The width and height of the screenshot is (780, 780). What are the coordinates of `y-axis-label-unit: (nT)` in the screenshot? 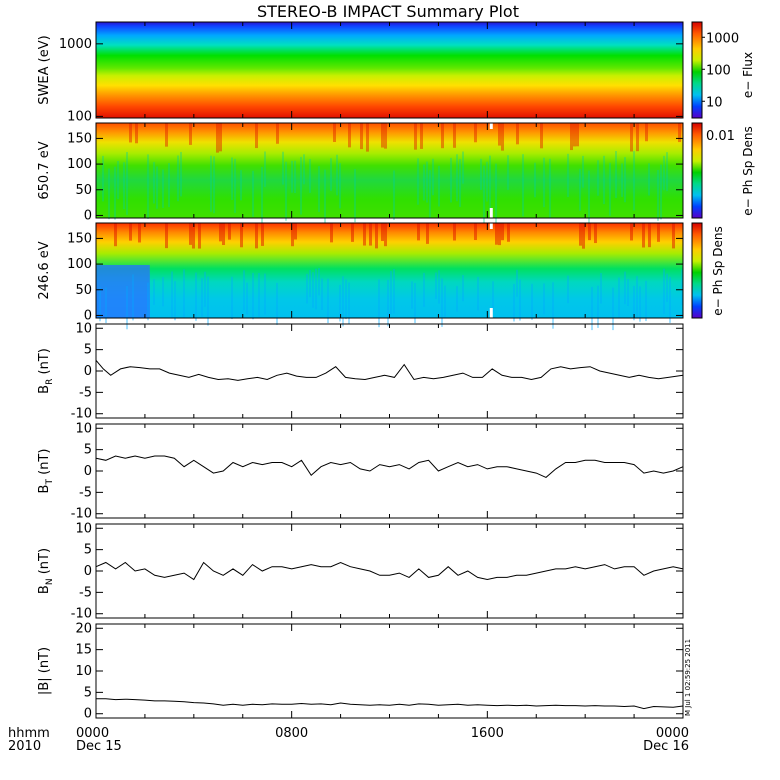 It's located at (44, 563).